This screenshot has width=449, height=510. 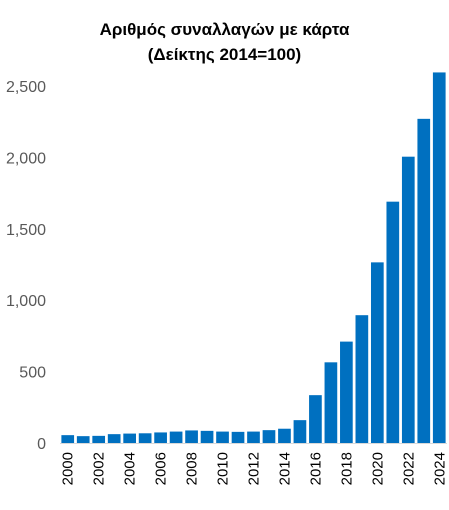 I want to click on y-tick-label: 1,500, so click(x=26, y=230).